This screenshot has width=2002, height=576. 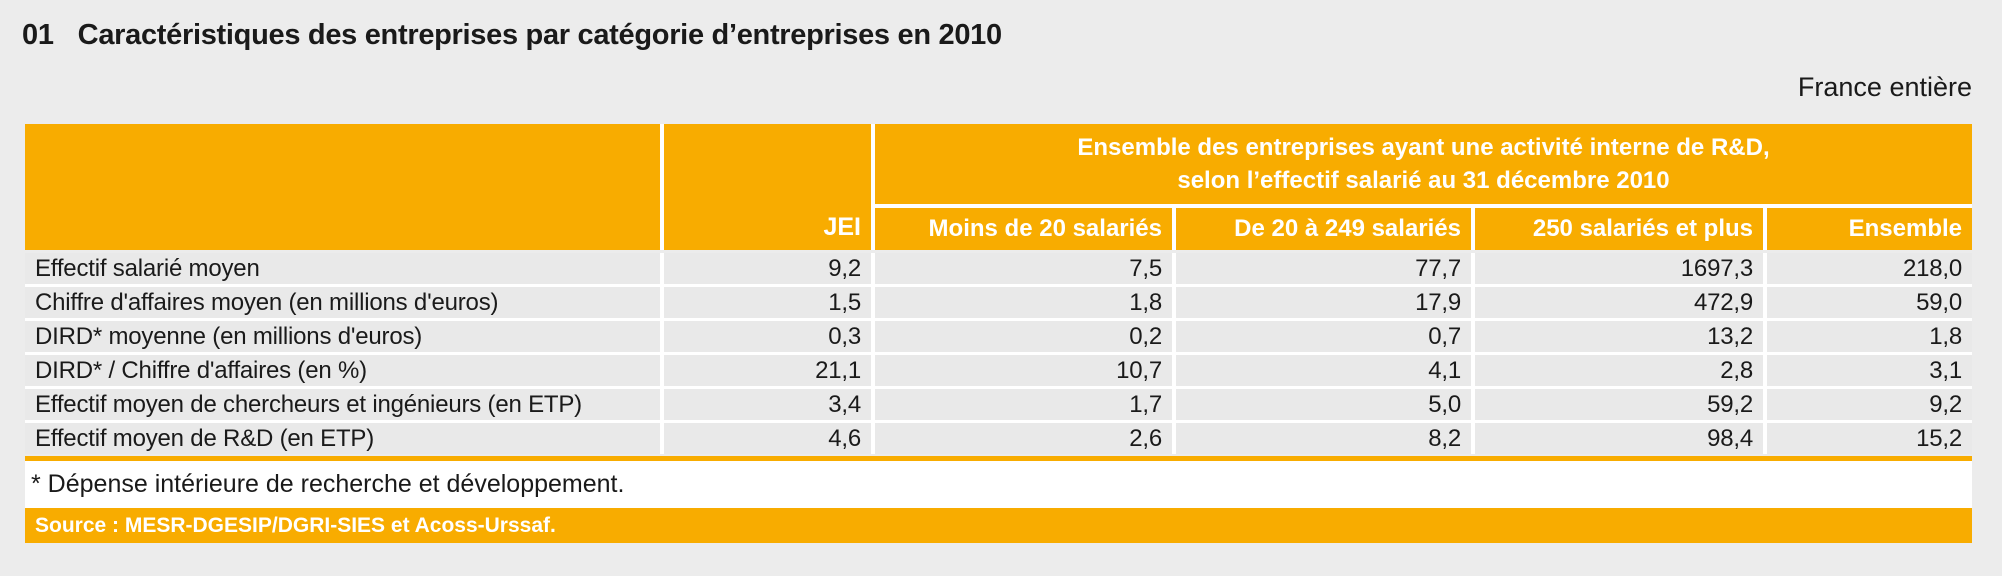 I want to click on table-cell: 2,8, so click(x=1619, y=370).